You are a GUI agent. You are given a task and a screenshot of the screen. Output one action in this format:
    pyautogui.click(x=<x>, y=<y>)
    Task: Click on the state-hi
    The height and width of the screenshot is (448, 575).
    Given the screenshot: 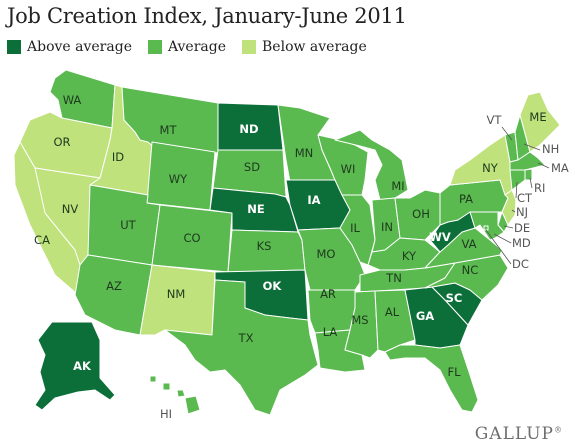 What is the action you would take?
    pyautogui.click(x=175, y=395)
    